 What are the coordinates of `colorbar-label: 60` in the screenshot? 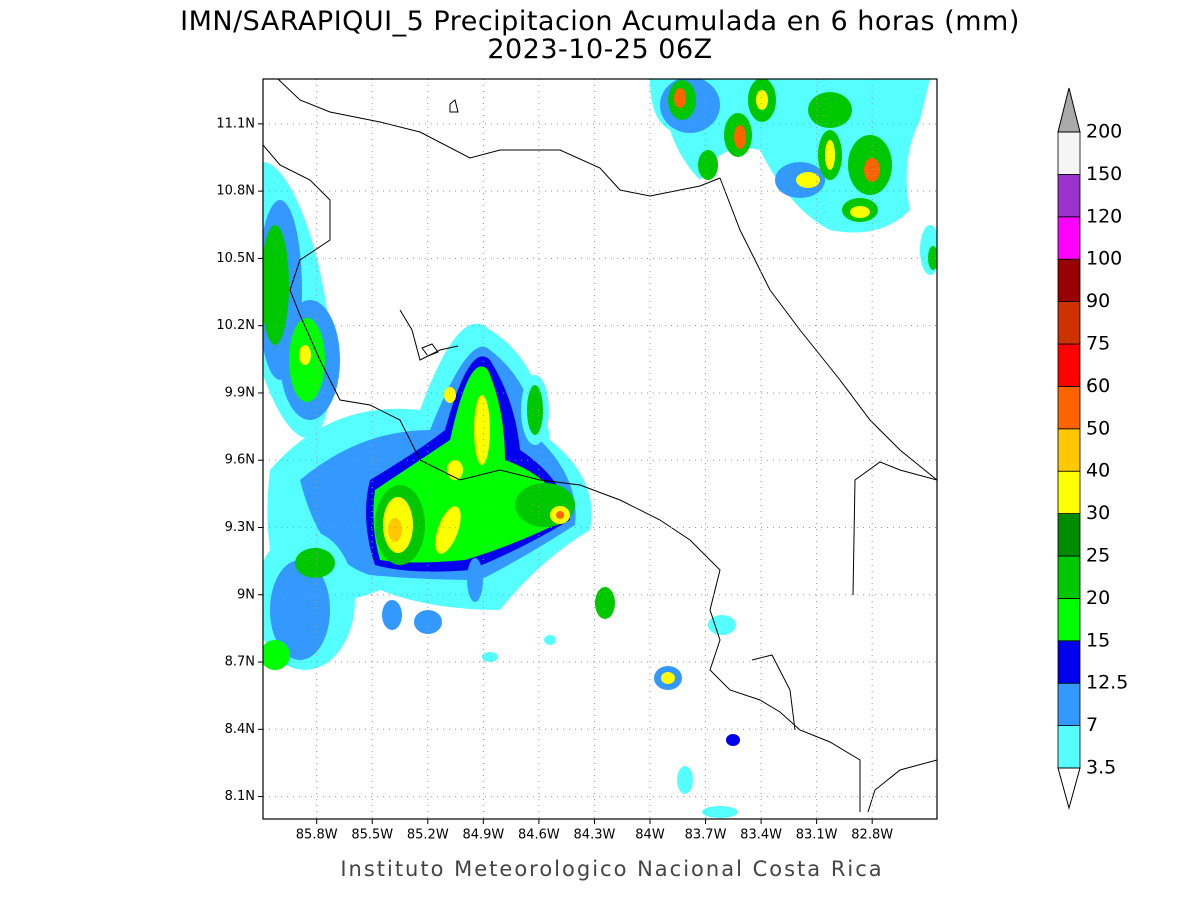 It's located at (1098, 386).